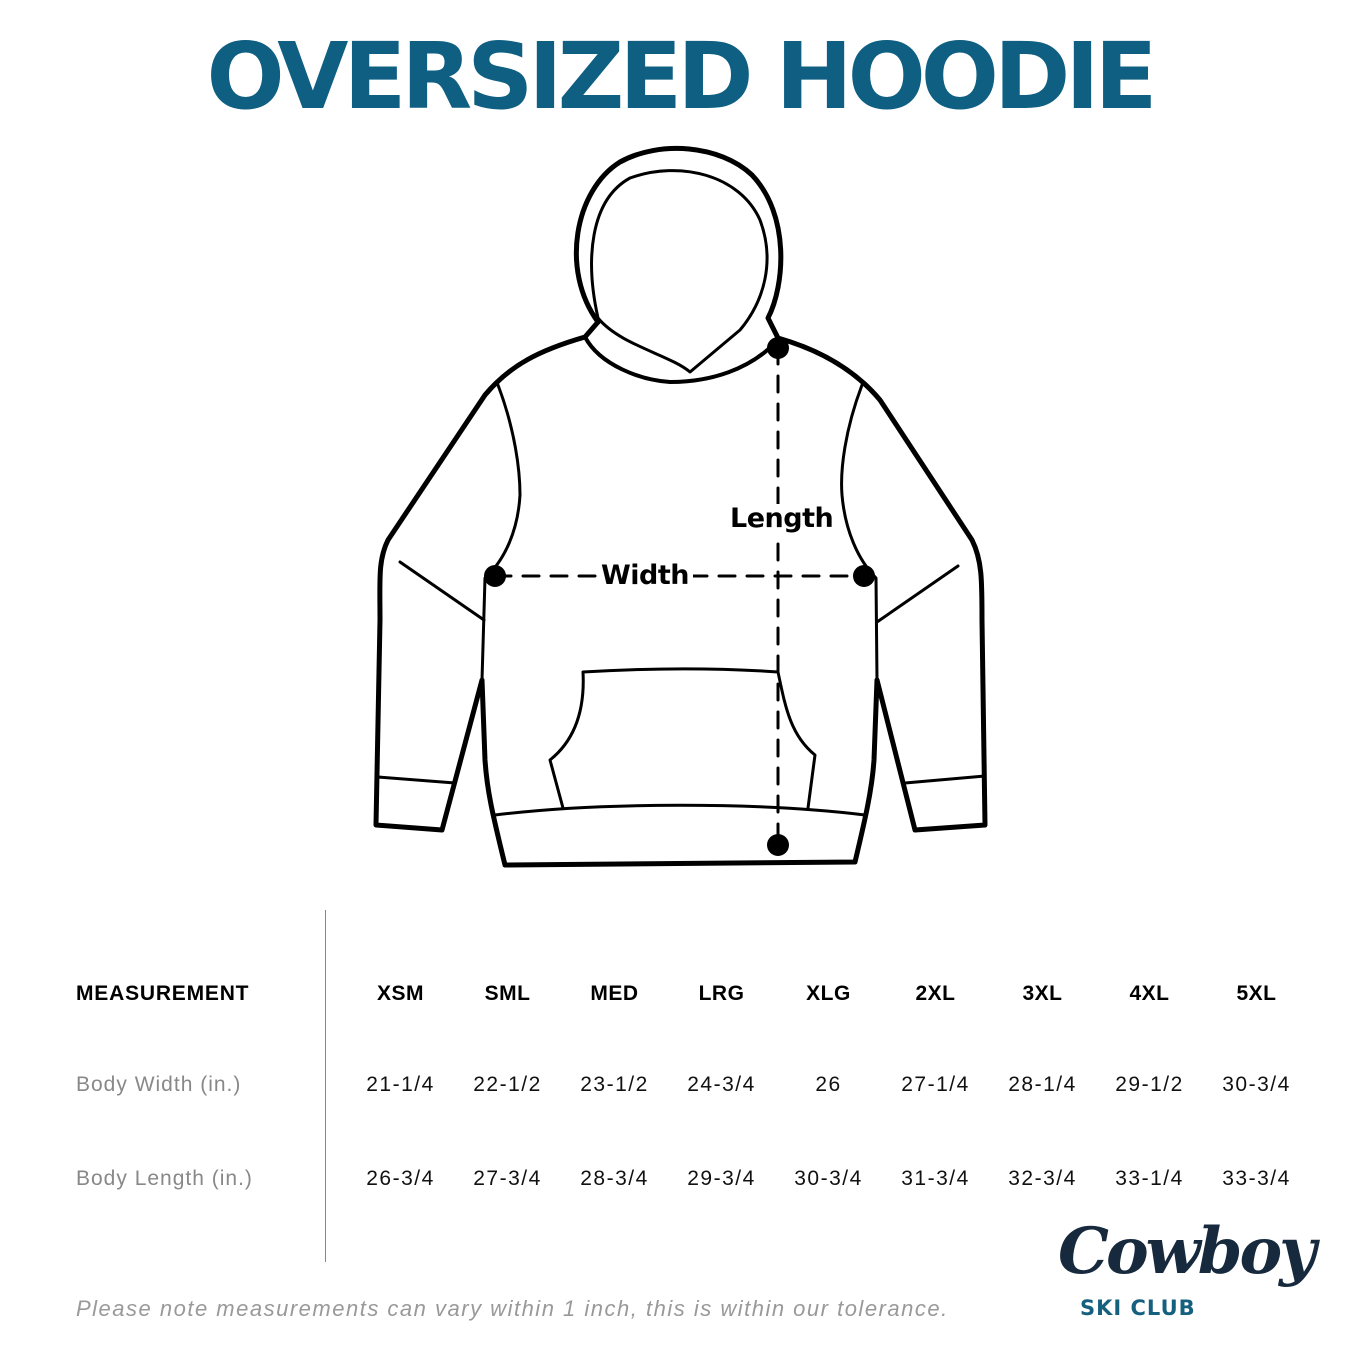 The height and width of the screenshot is (1359, 1359). Describe the element at coordinates (1149, 1178) in the screenshot. I see `table-cell: 33-1/4` at that location.